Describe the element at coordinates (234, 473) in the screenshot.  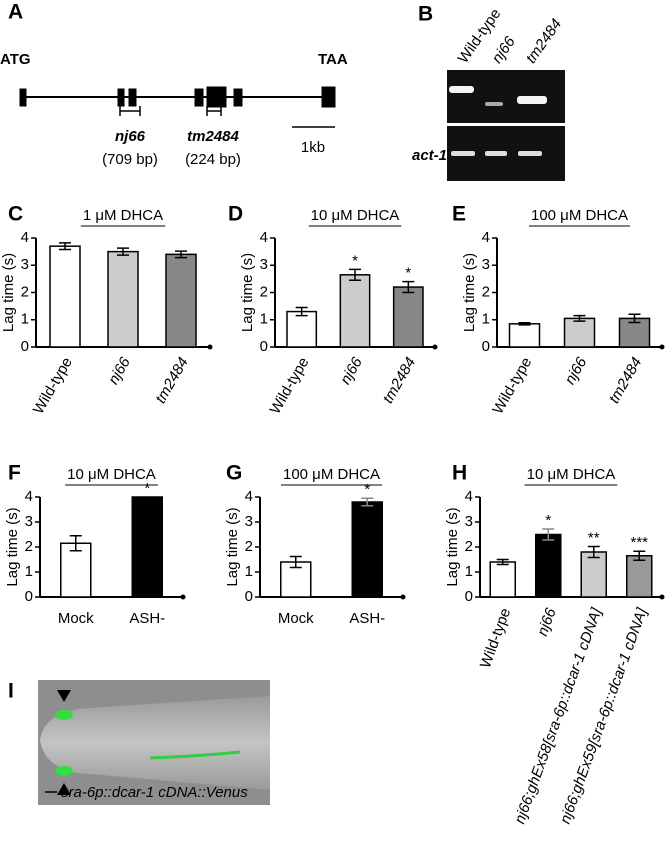
I see `panel-label: G` at that location.